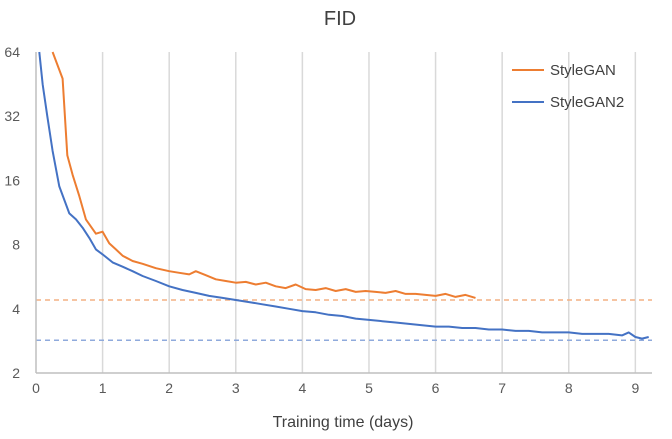 Image resolution: width=672 pixels, height=439 pixels. Describe the element at coordinates (302, 388) in the screenshot. I see `x-tick-label: 4` at that location.